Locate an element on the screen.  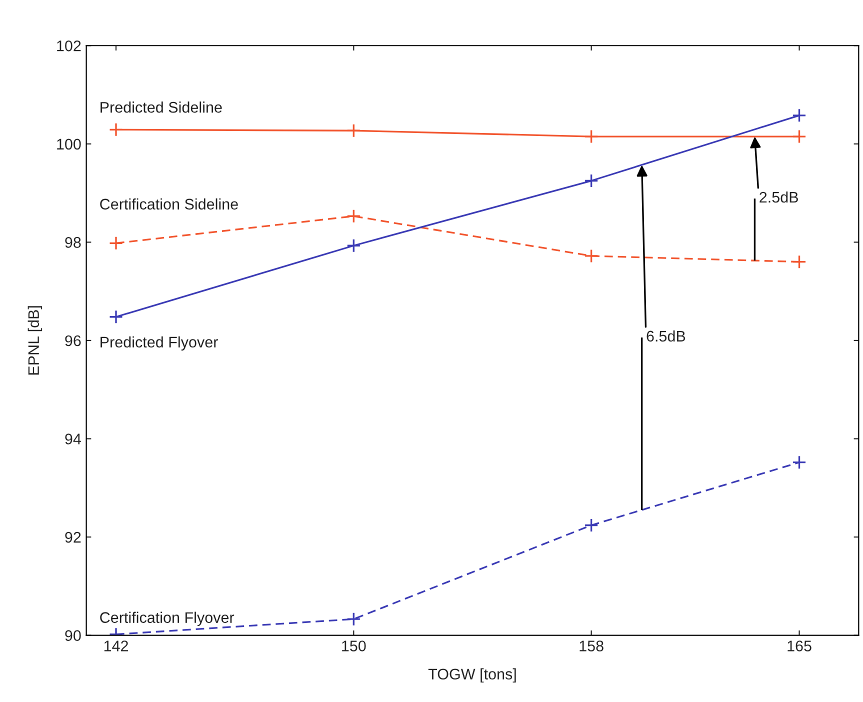
y-tick-label: 92 is located at coordinates (73, 537).